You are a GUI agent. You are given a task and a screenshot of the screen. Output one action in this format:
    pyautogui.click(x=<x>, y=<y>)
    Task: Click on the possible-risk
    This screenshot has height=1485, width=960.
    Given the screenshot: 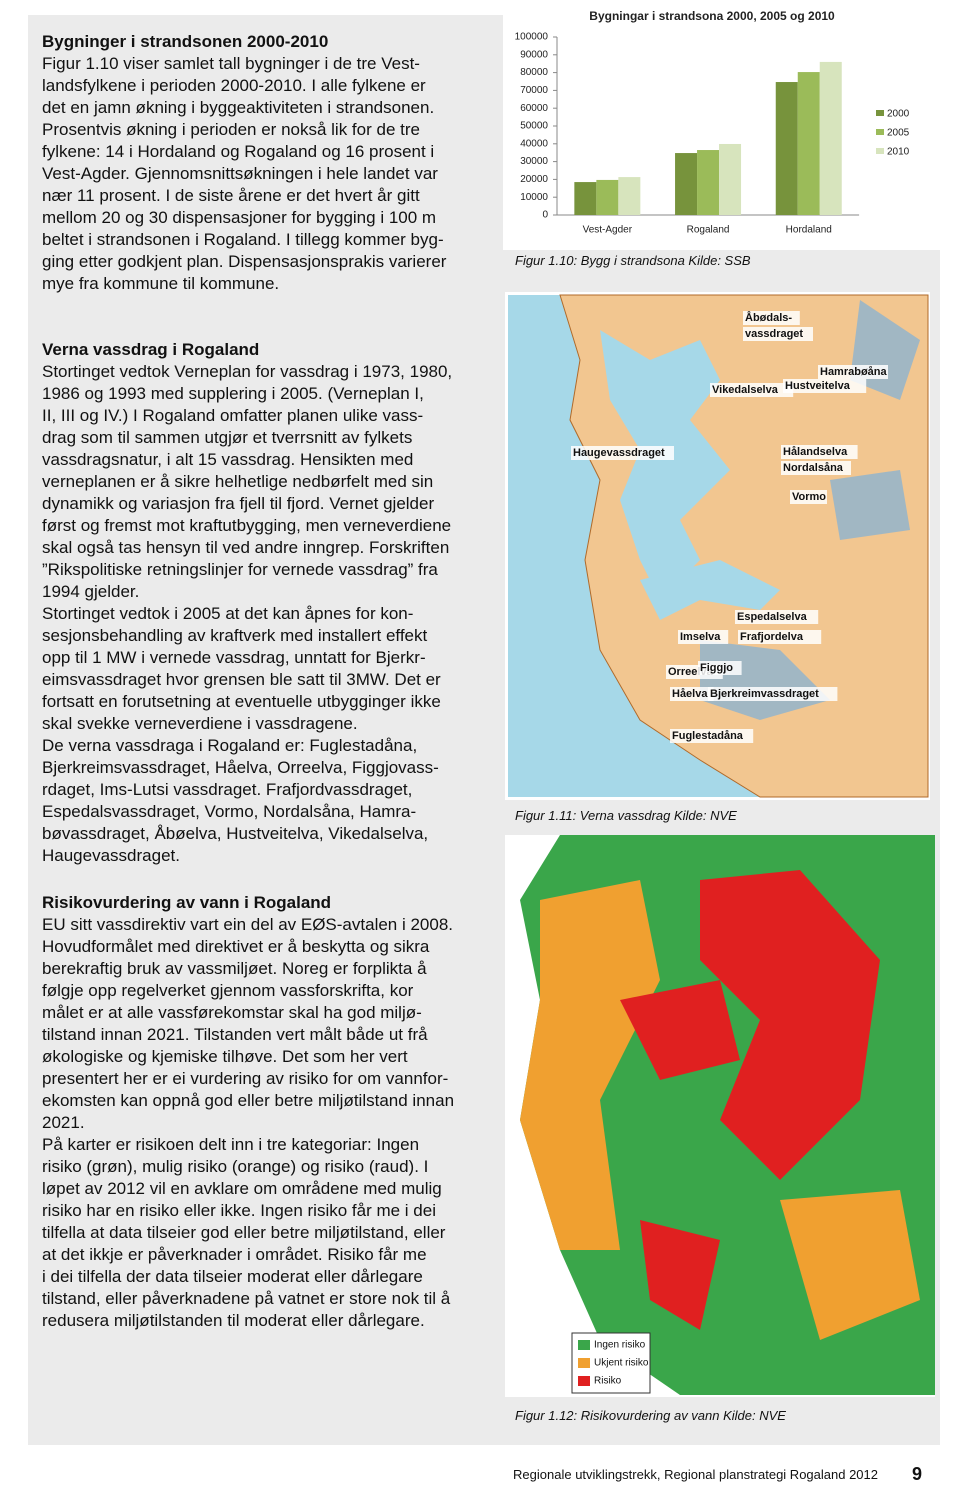 What is the action you would take?
    pyautogui.click(x=590, y=1065)
    